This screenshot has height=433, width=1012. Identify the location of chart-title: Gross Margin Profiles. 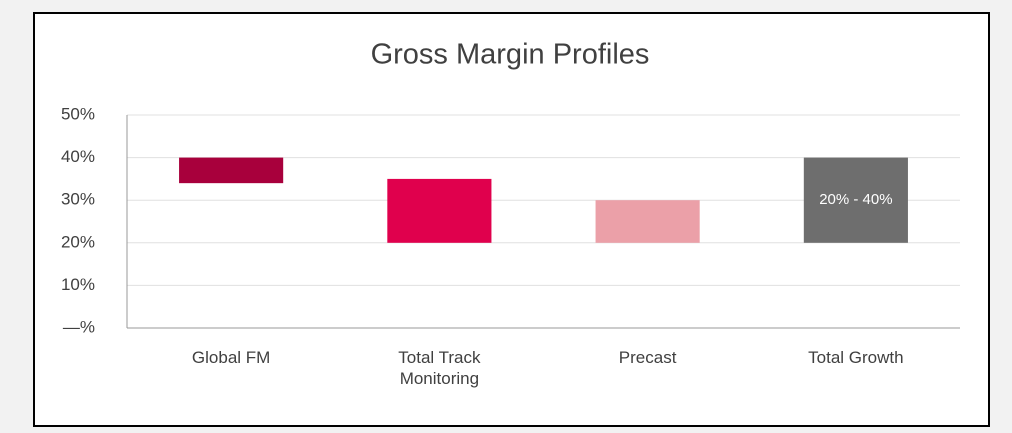
(510, 55).